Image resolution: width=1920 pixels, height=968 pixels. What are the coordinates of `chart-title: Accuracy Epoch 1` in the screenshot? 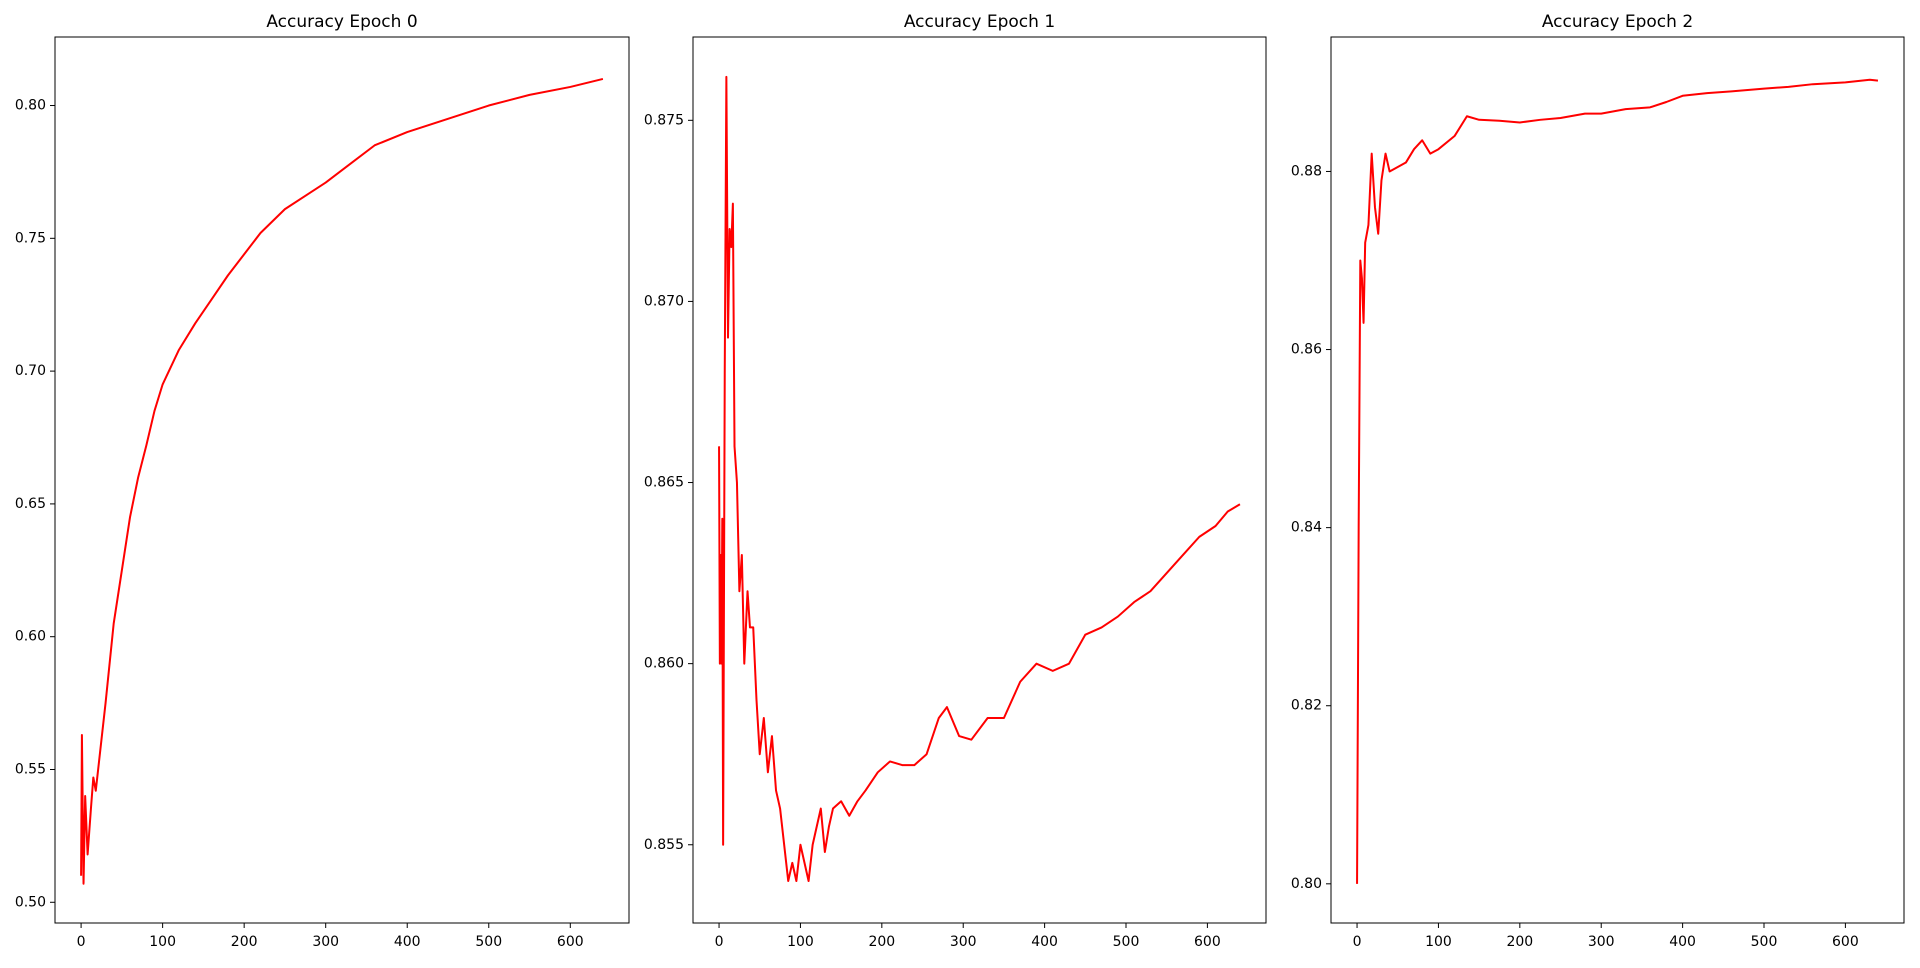 It's located at (979, 22).